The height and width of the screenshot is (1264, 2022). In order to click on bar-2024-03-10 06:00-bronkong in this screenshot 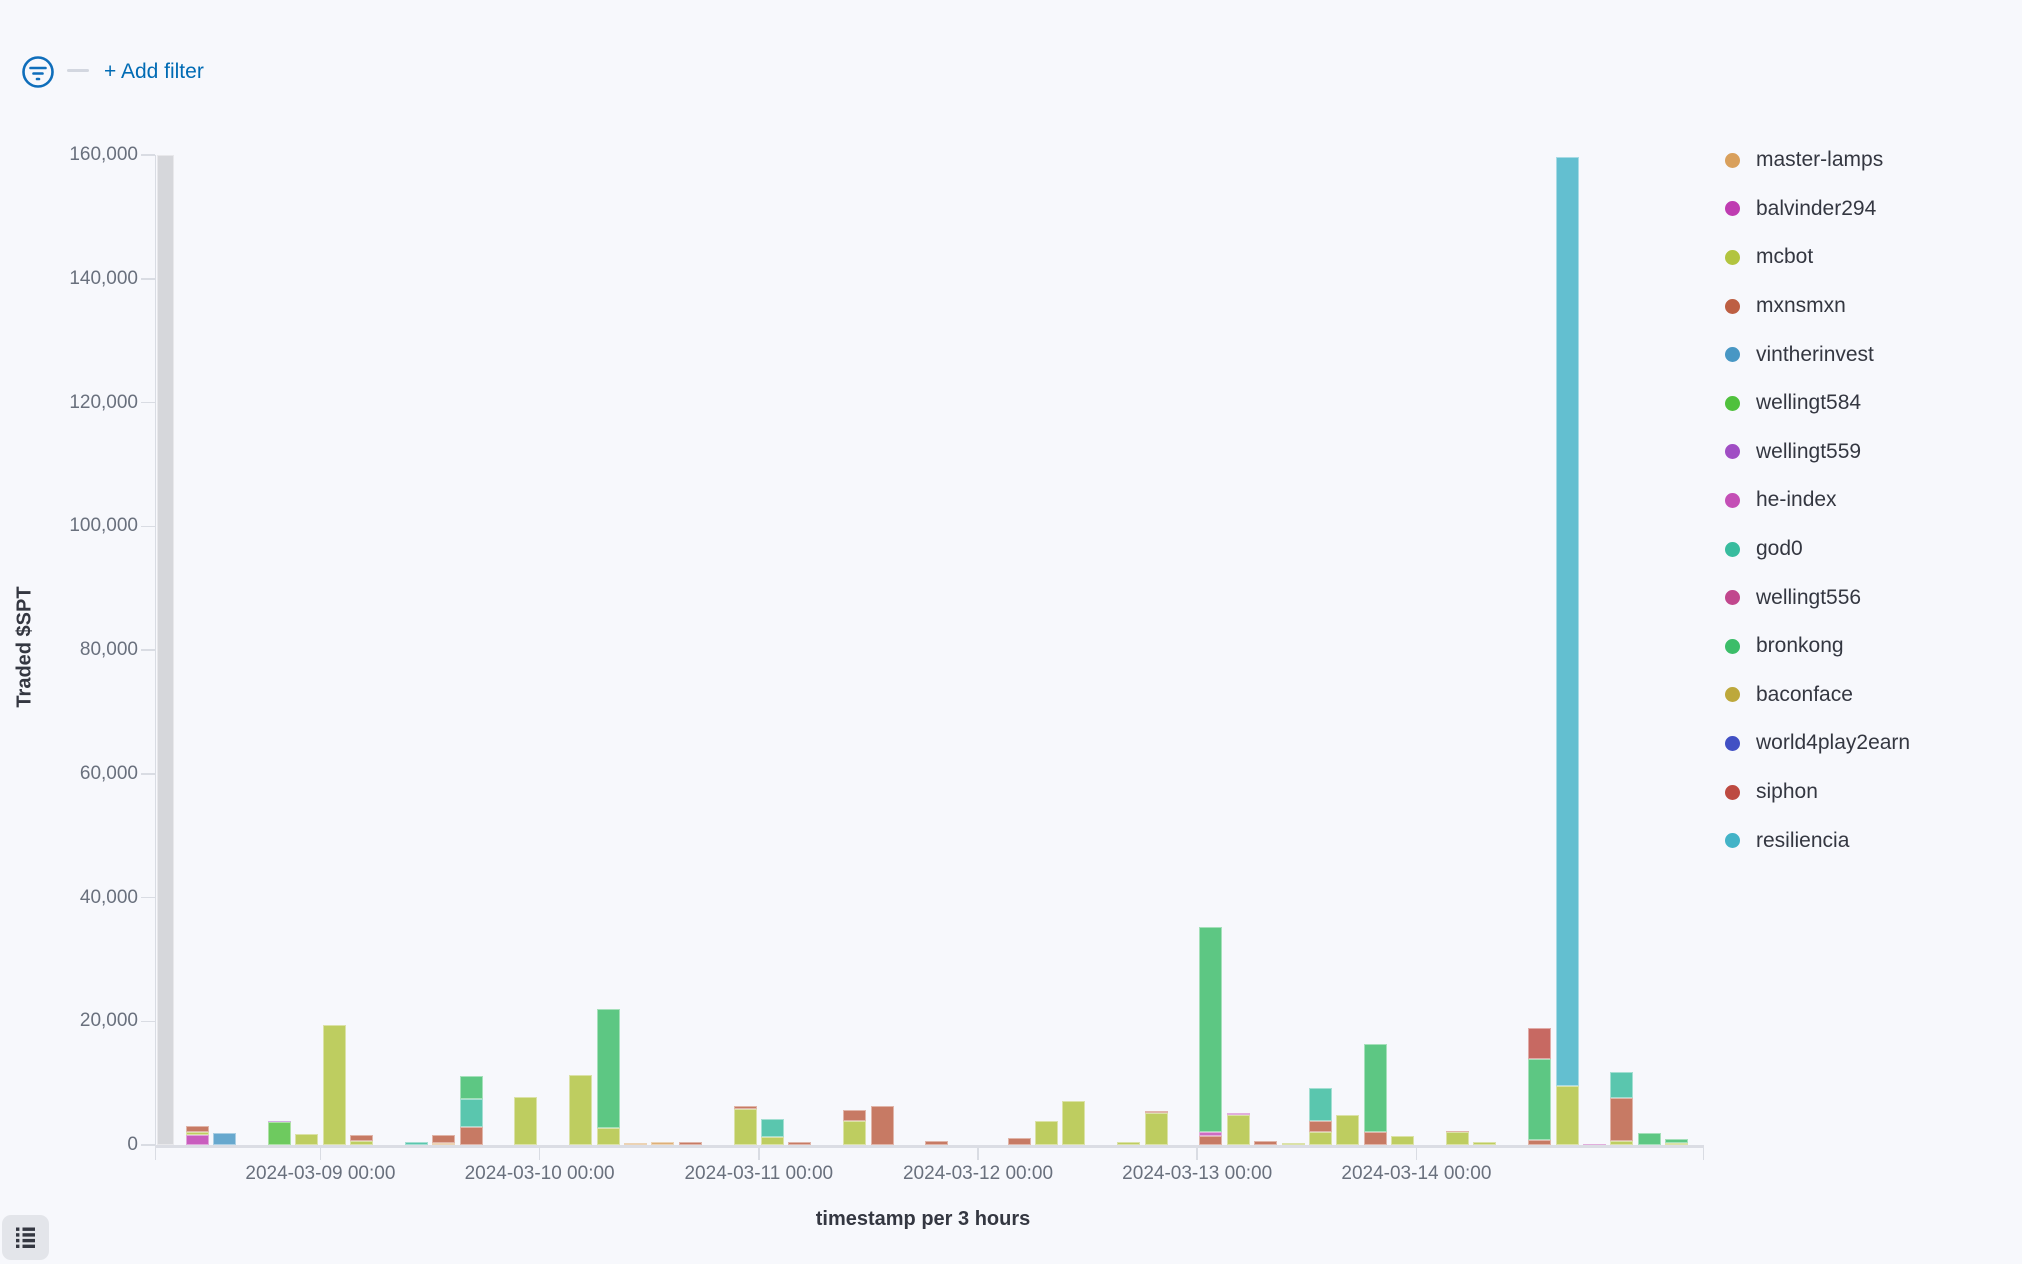, I will do `click(608, 1068)`.